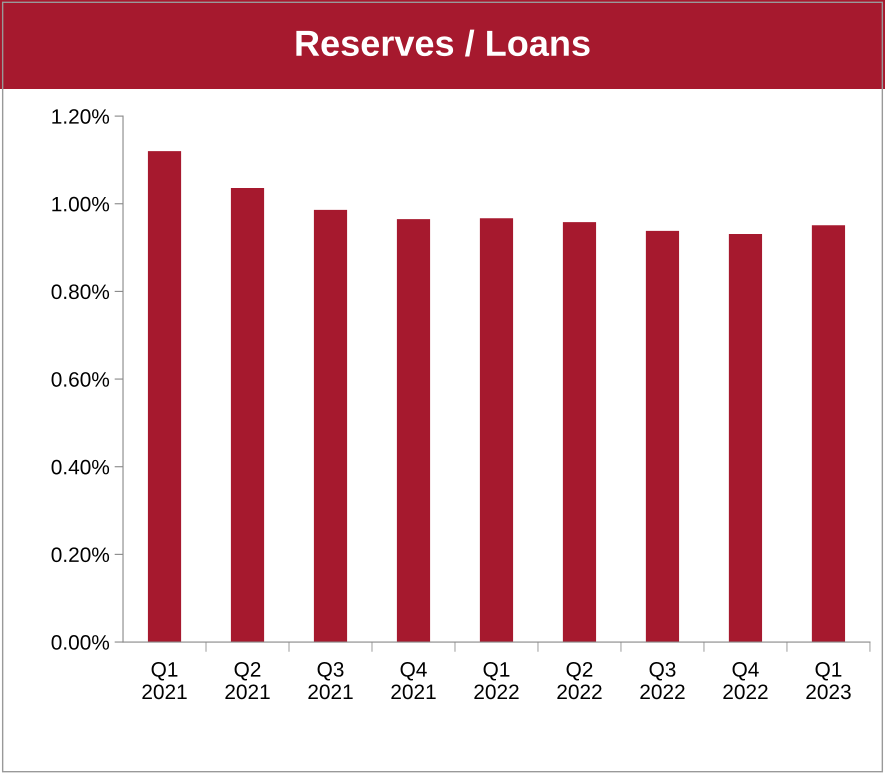  What do you see at coordinates (164, 681) in the screenshot?
I see `x-tick-label: Q1 2021` at bounding box center [164, 681].